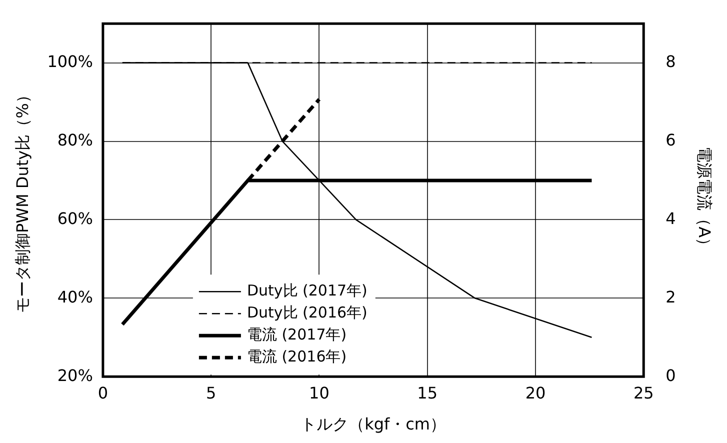  What do you see at coordinates (70, 61) in the screenshot?
I see `y-tick-label: 100%` at bounding box center [70, 61].